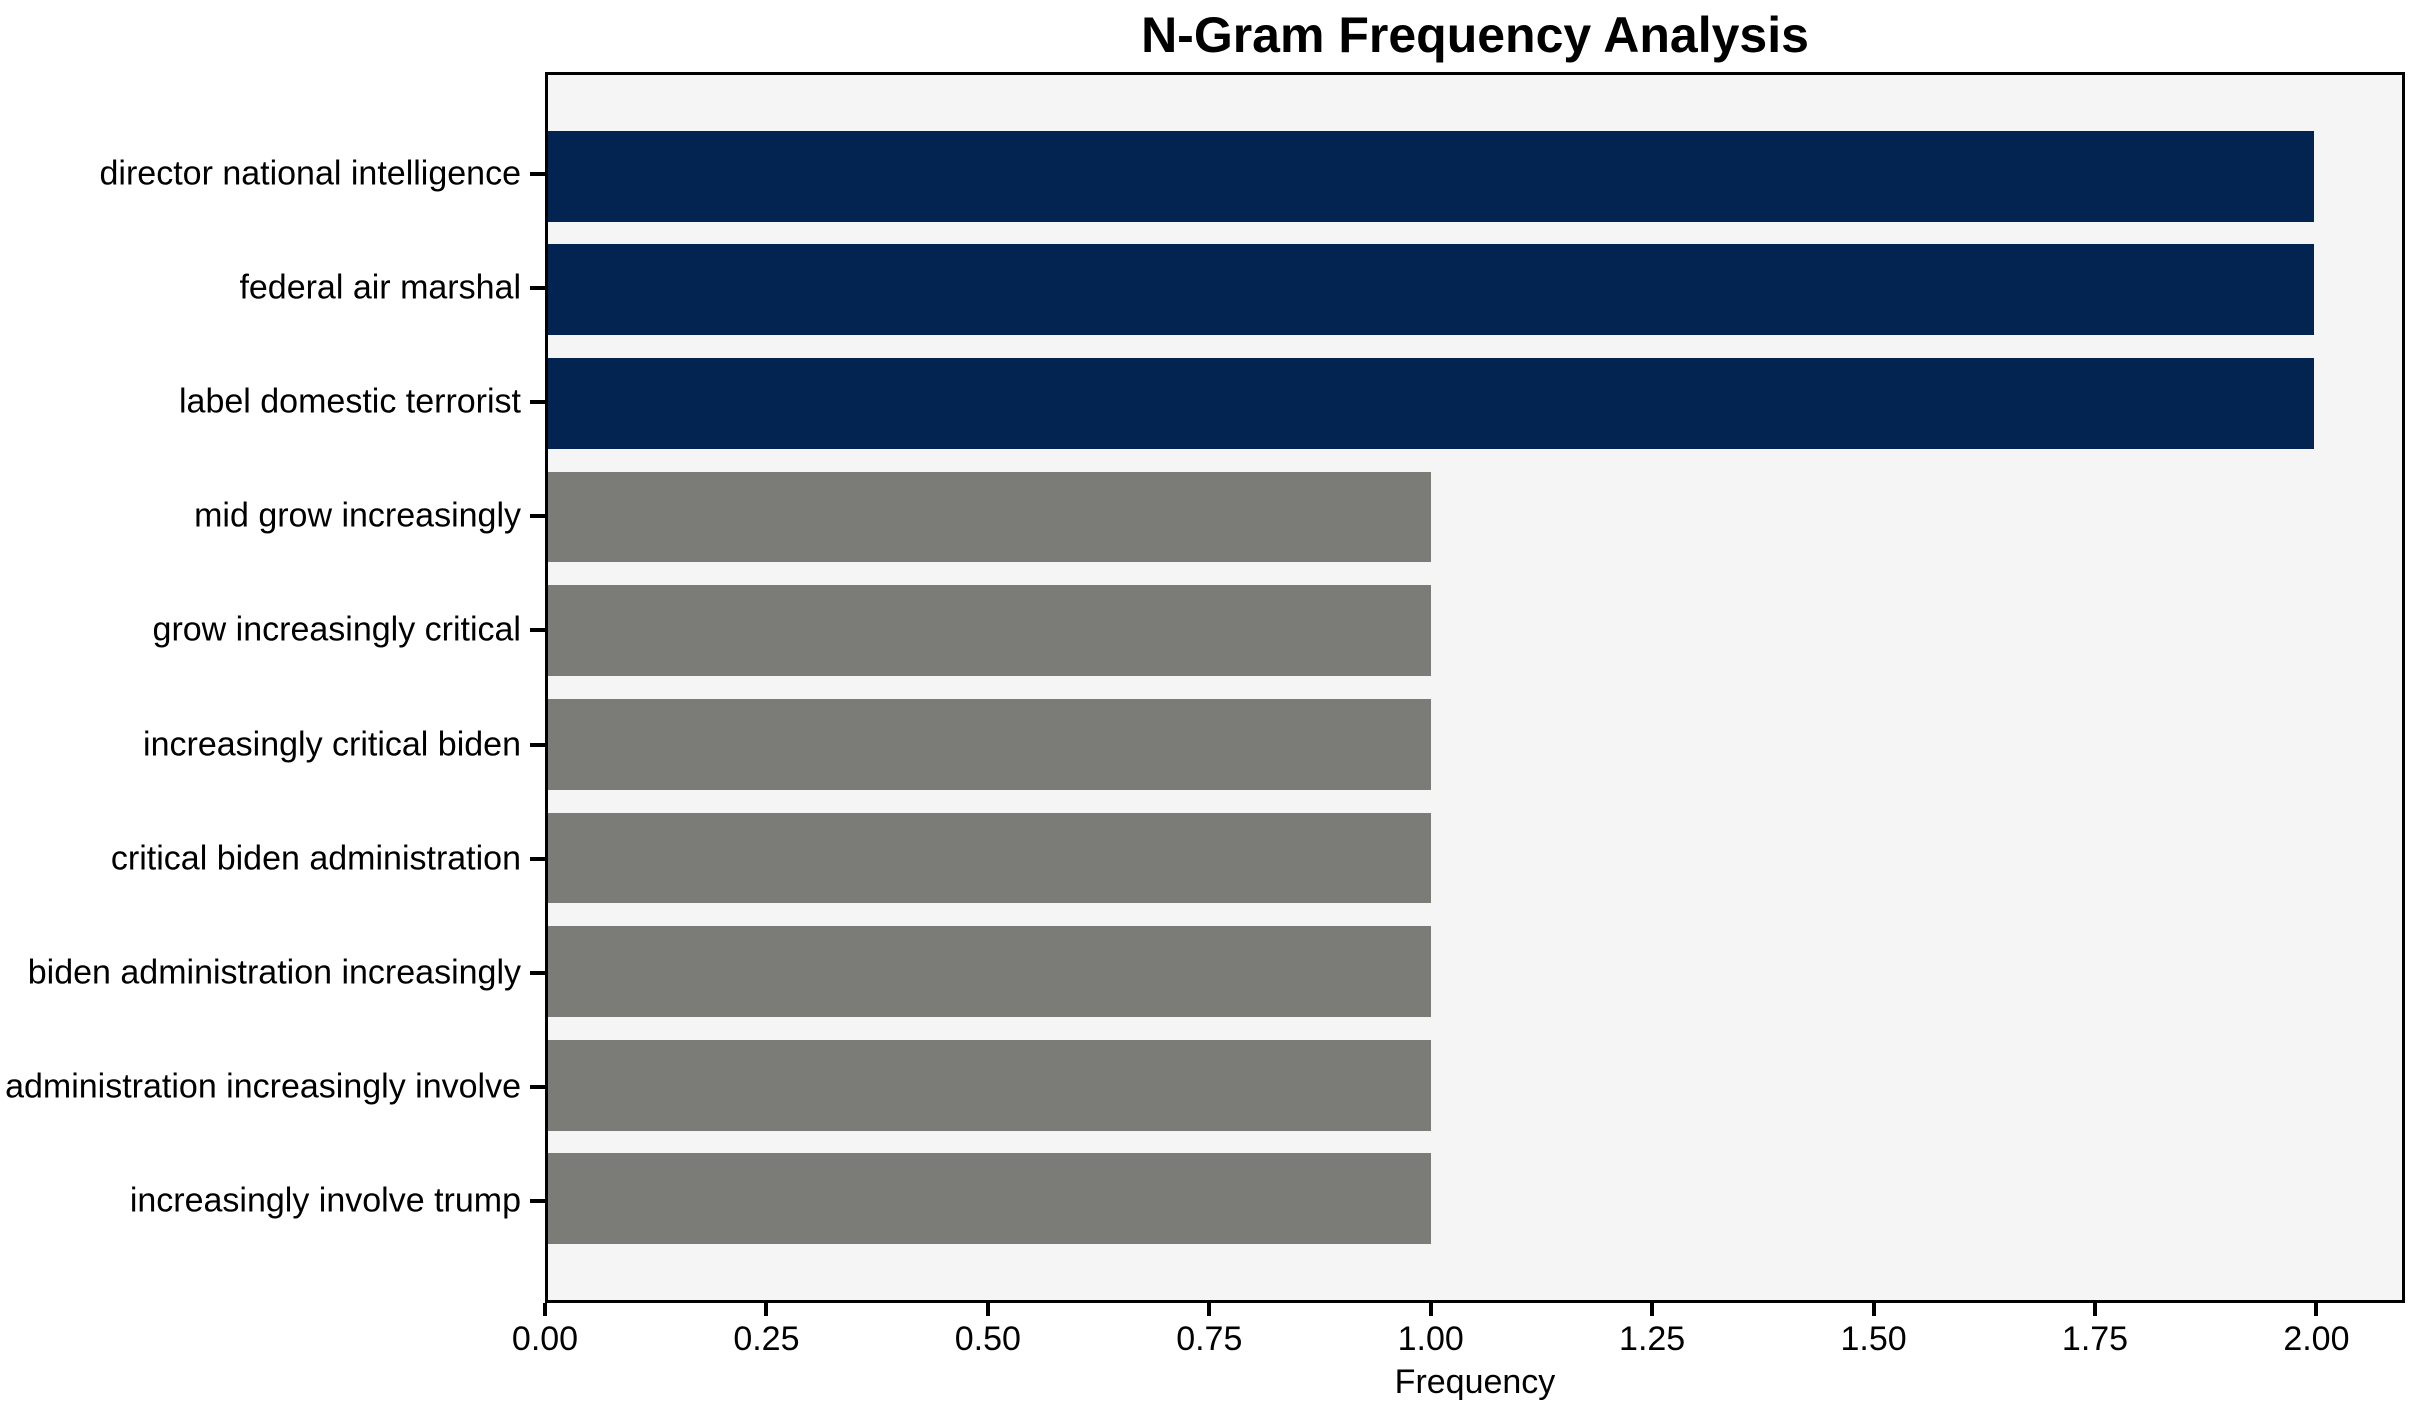 The image size is (2425, 1414). Describe the element at coordinates (989, 517) in the screenshot. I see `bar-mid-grow-increasingly` at that location.